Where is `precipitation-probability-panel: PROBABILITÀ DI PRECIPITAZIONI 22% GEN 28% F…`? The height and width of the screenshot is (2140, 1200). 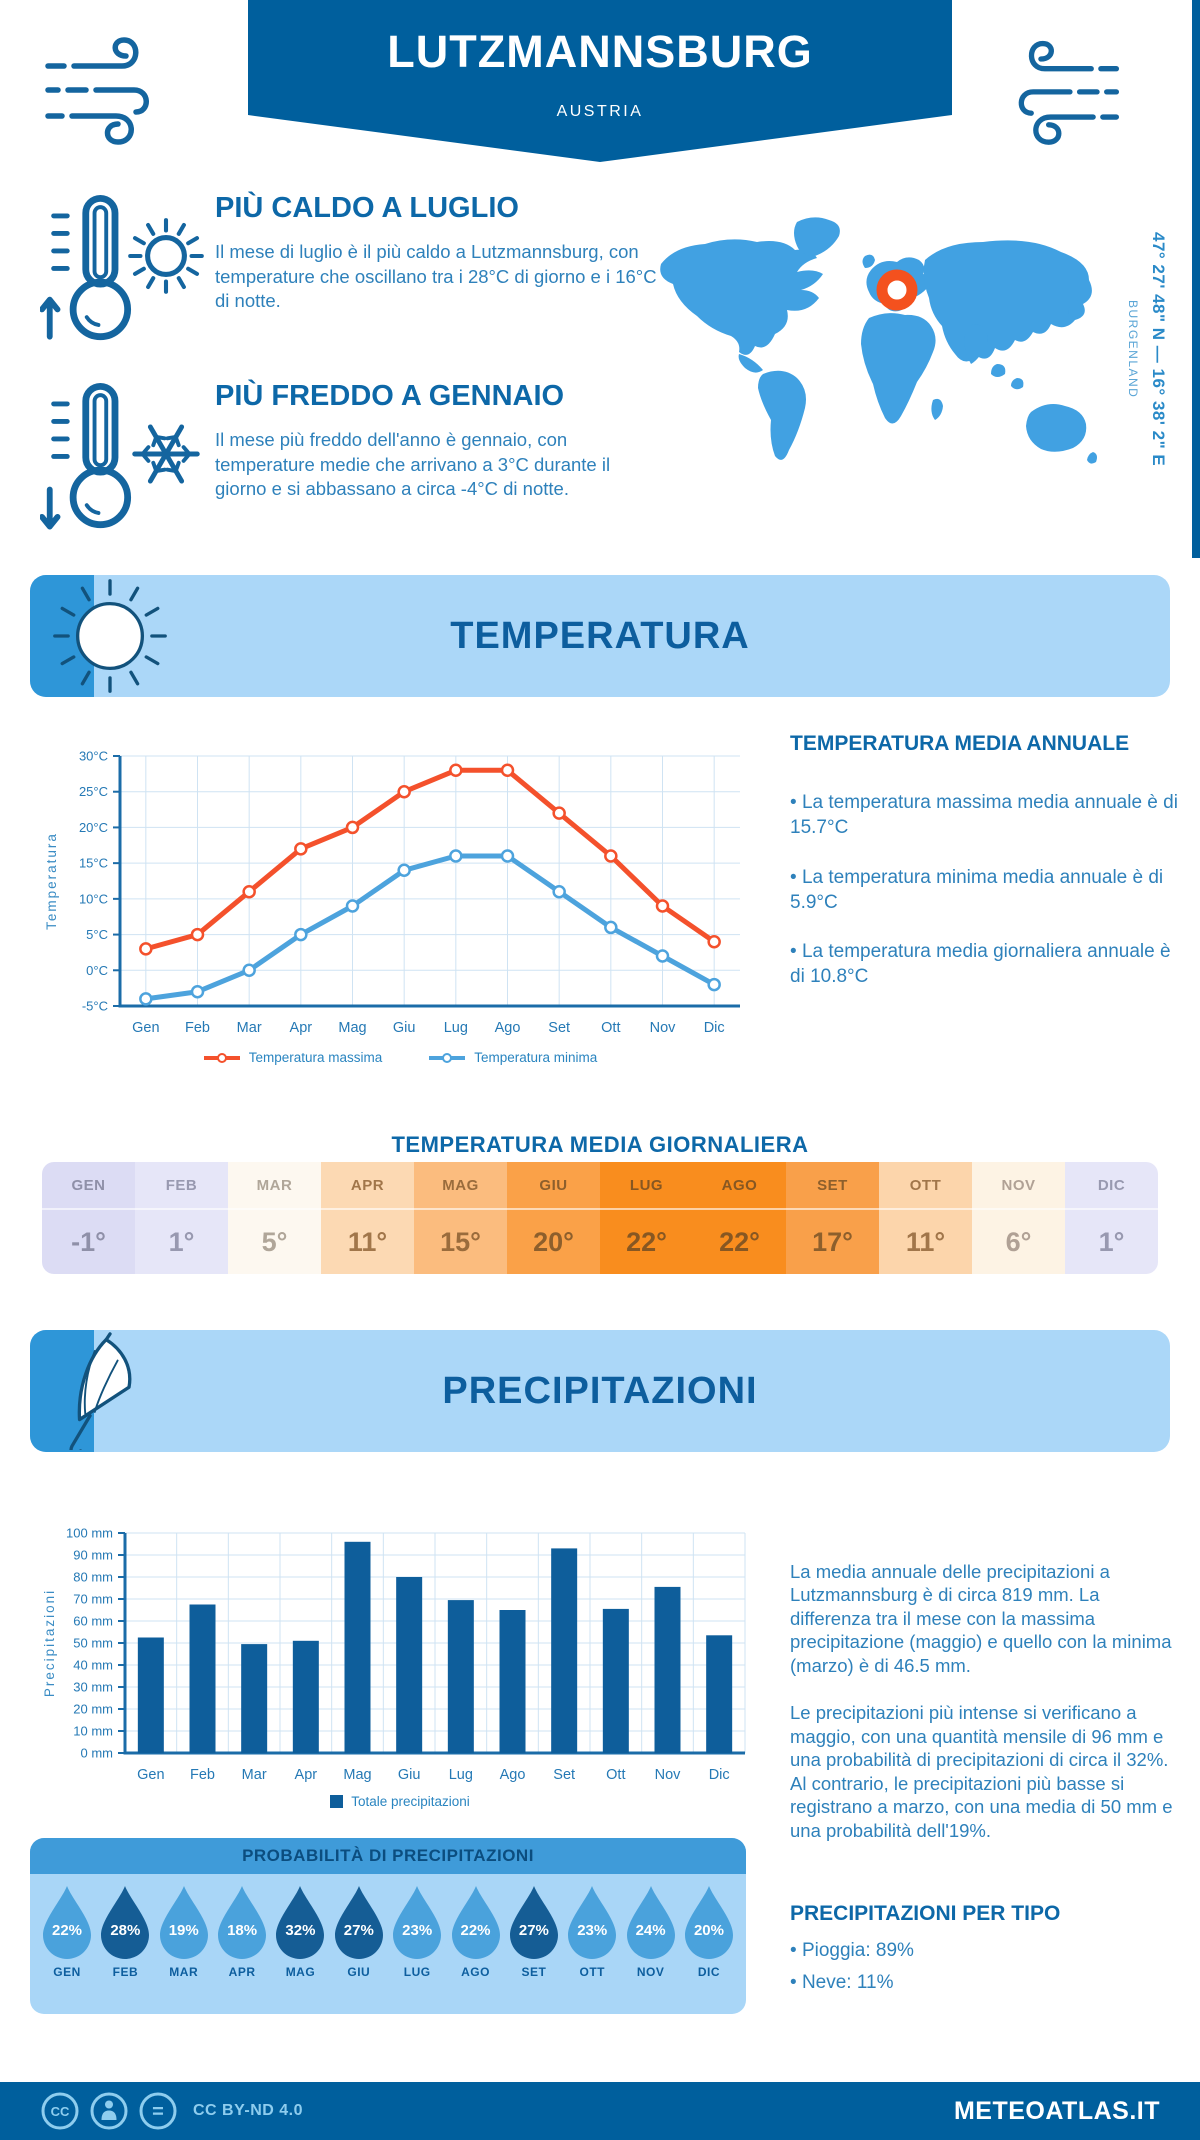
precipitation-probability-panel: PROBABILITÀ DI PRECIPITAZIONI 22% GEN 28% F… is located at coordinates (388, 1926).